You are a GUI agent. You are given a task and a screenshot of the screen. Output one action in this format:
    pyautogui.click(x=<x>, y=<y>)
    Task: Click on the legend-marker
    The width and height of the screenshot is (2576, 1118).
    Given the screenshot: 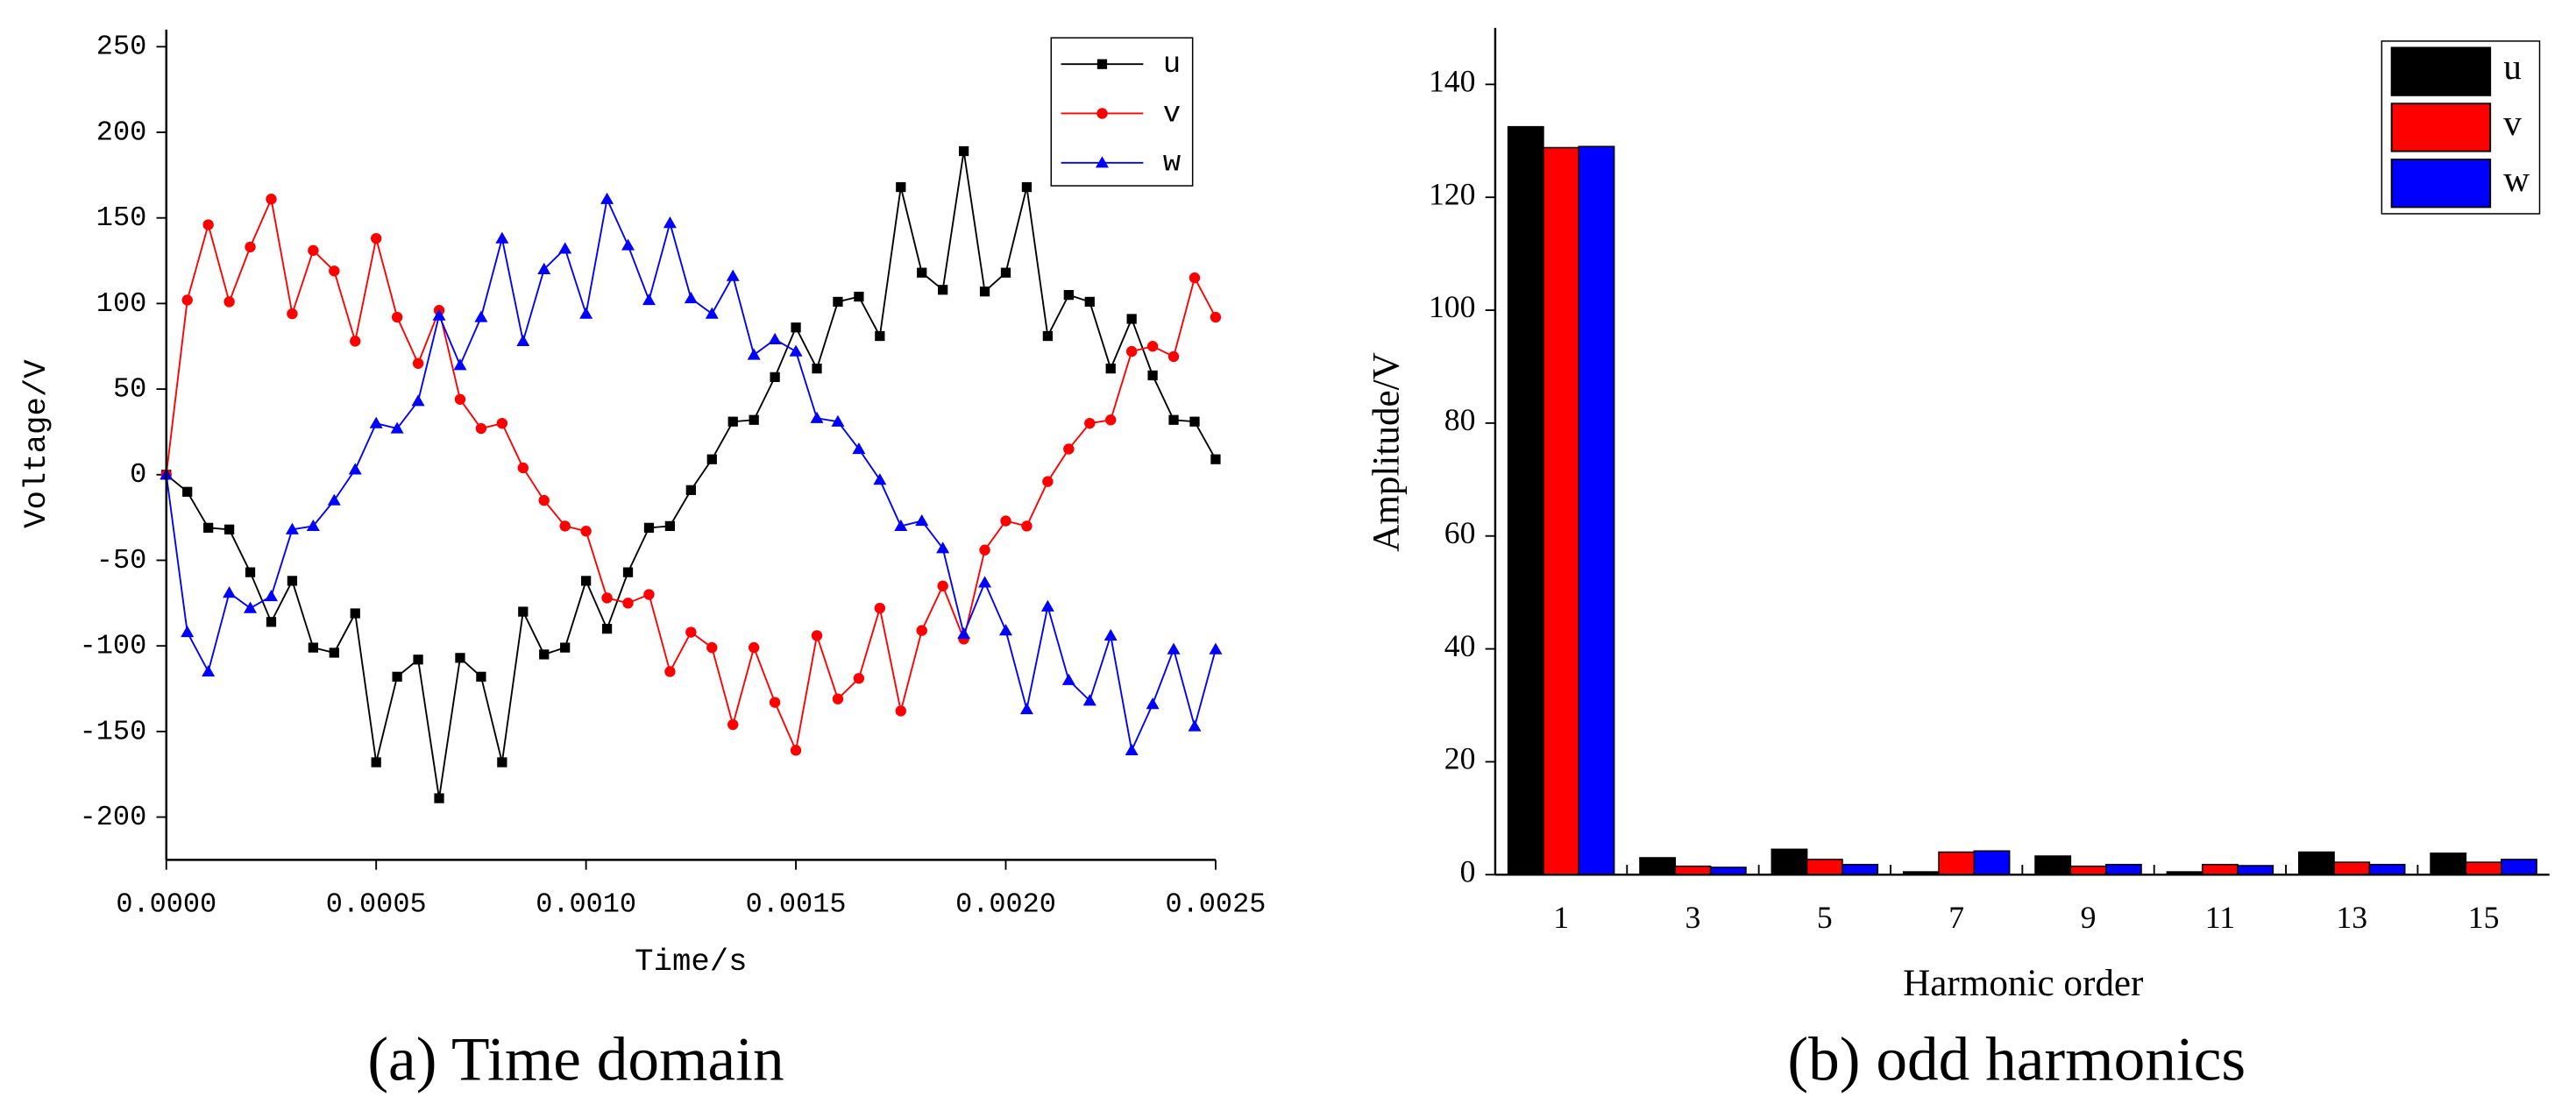 What is the action you would take?
    pyautogui.click(x=1102, y=162)
    